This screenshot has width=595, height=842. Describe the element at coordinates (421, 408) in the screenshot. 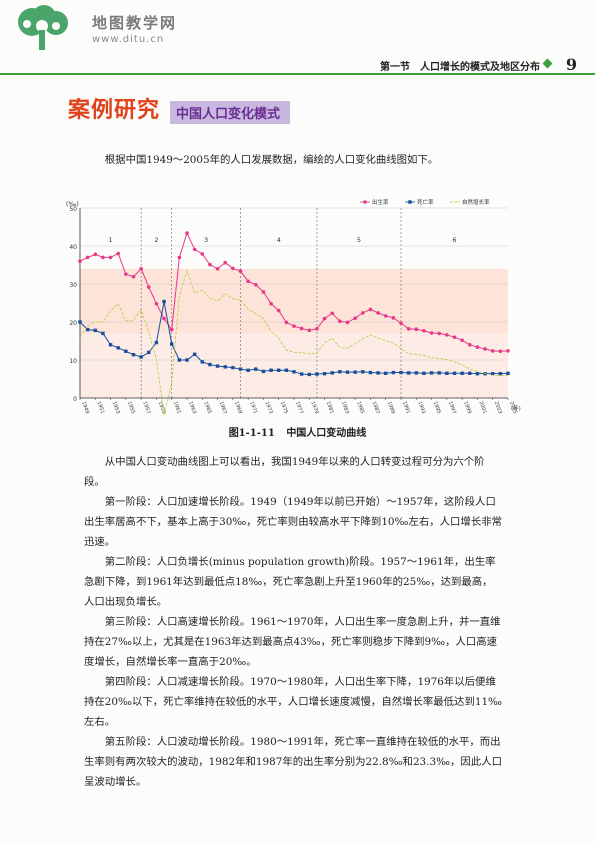

I see `x-tick-label: 1993` at that location.